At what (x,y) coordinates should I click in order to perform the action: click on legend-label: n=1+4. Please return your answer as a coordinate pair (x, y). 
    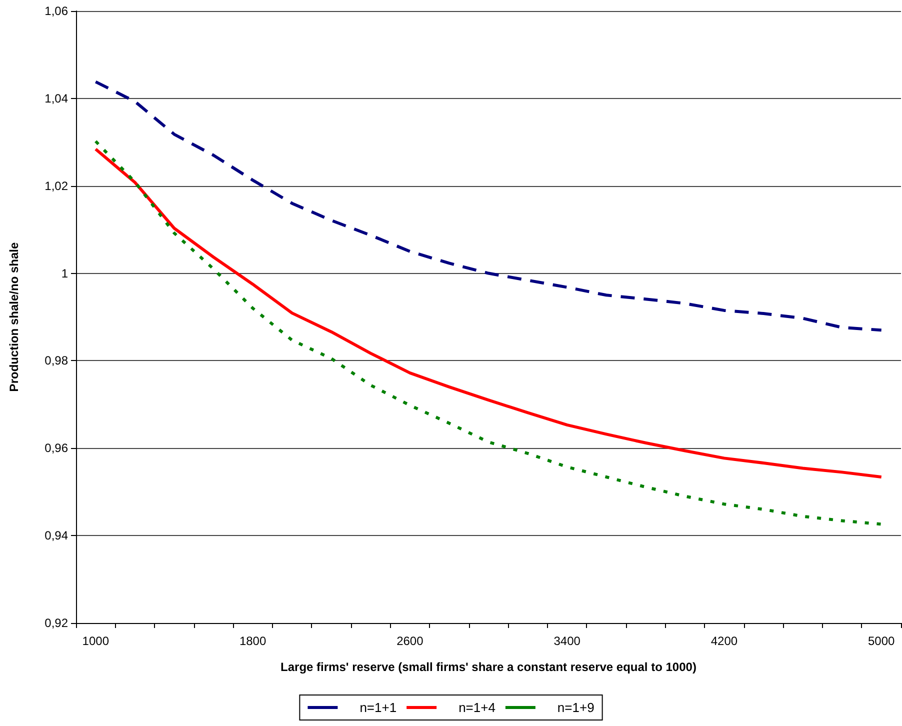
    Looking at the image, I should click on (477, 707).